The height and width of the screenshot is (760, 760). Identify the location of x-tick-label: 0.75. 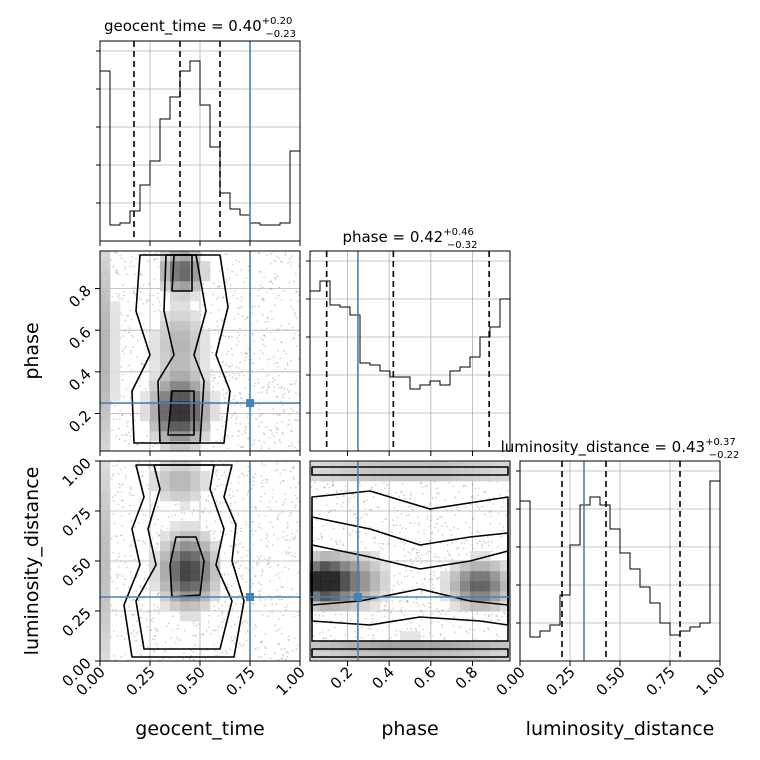
(660, 681).